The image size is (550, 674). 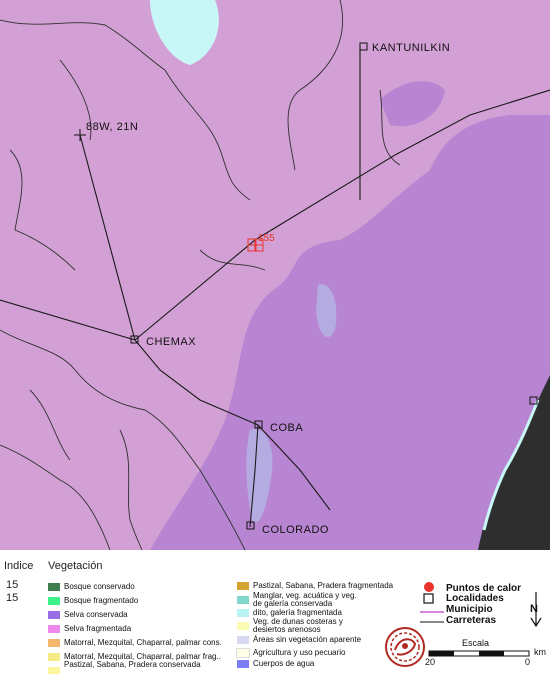 What do you see at coordinates (19, 566) in the screenshot?
I see `indice-header: Indice` at bounding box center [19, 566].